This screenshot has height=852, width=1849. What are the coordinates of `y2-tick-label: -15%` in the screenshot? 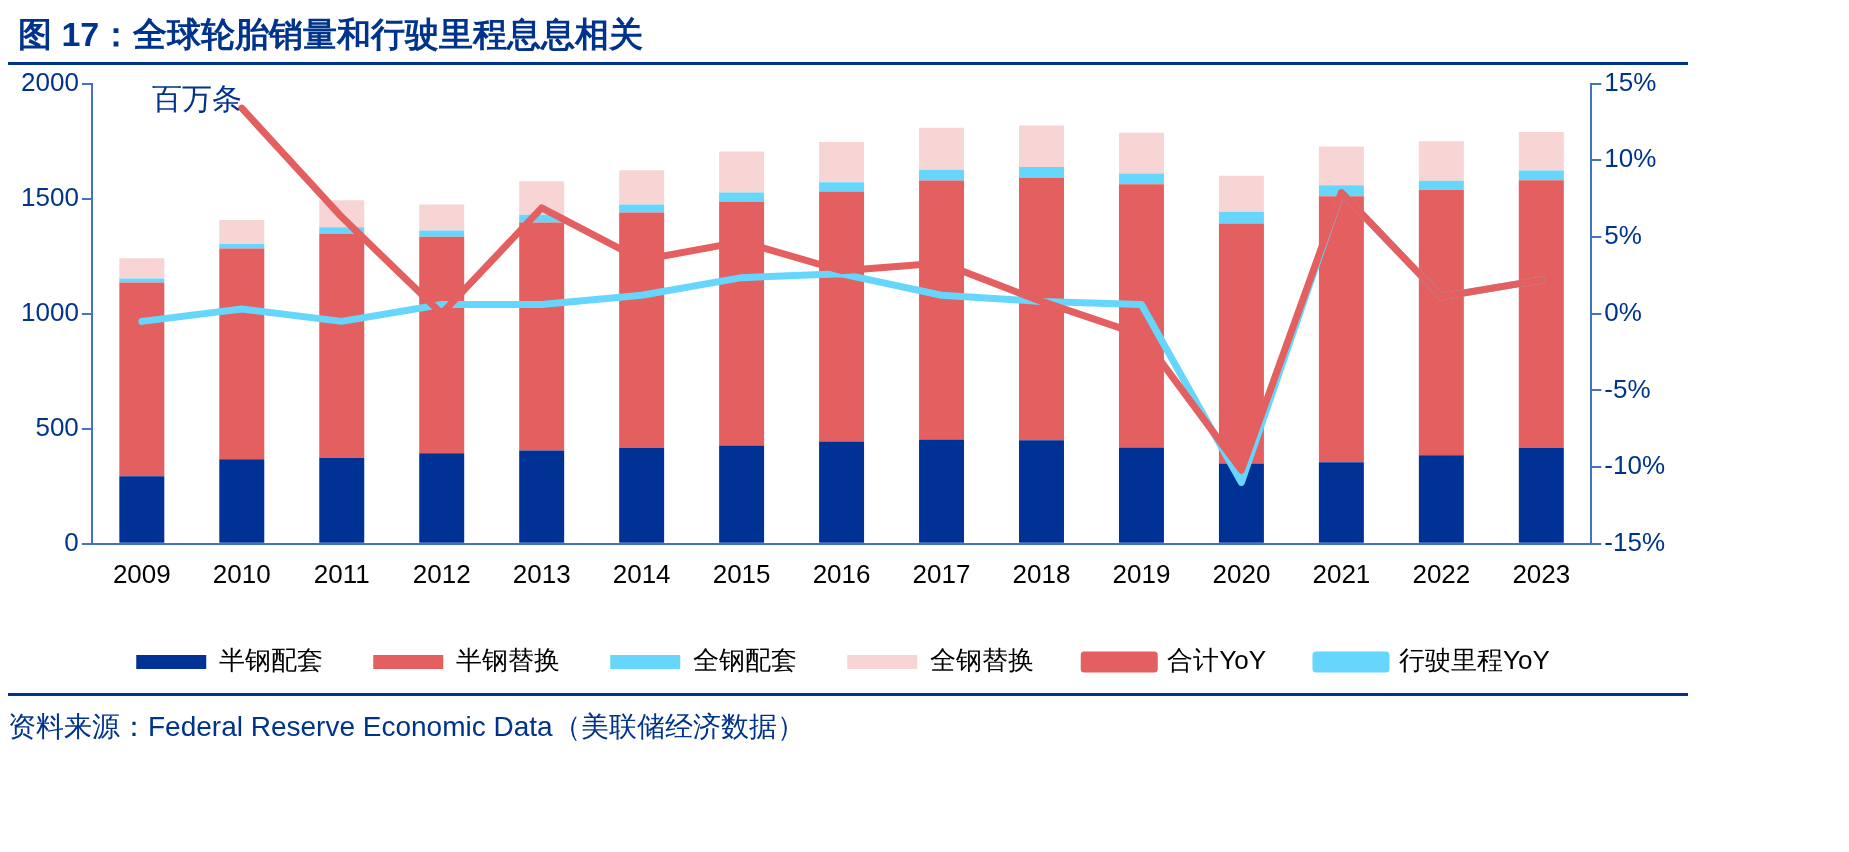 It's located at (1635, 541).